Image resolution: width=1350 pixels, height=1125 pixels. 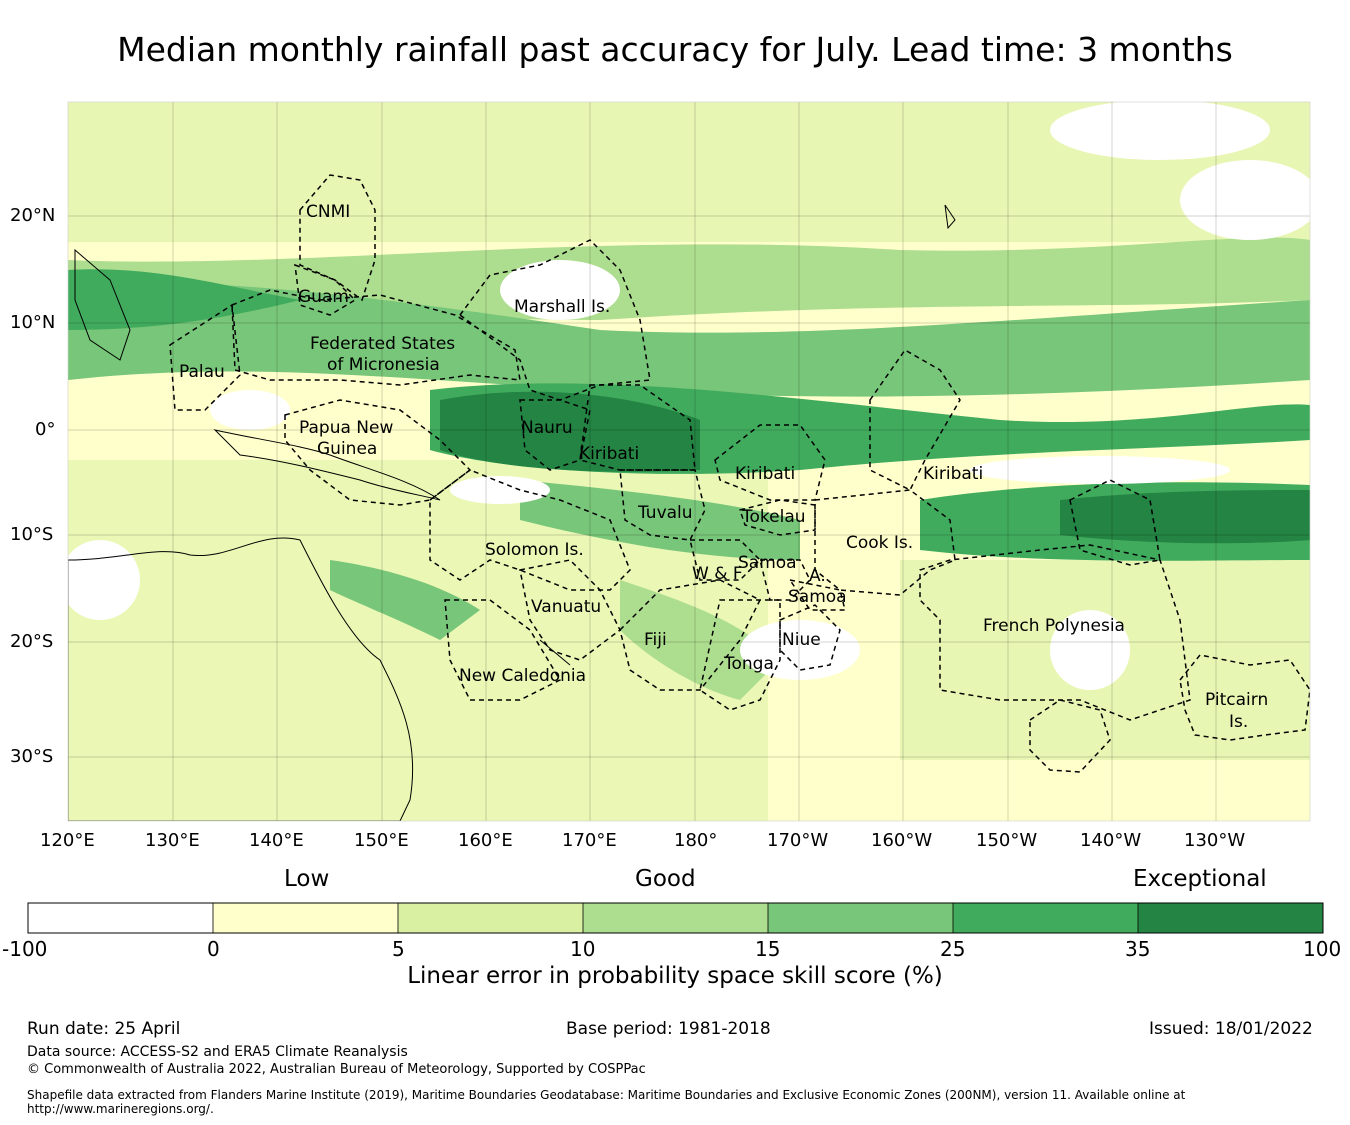 I want to click on colorbar-tick-label: 35, so click(x=1138, y=949).